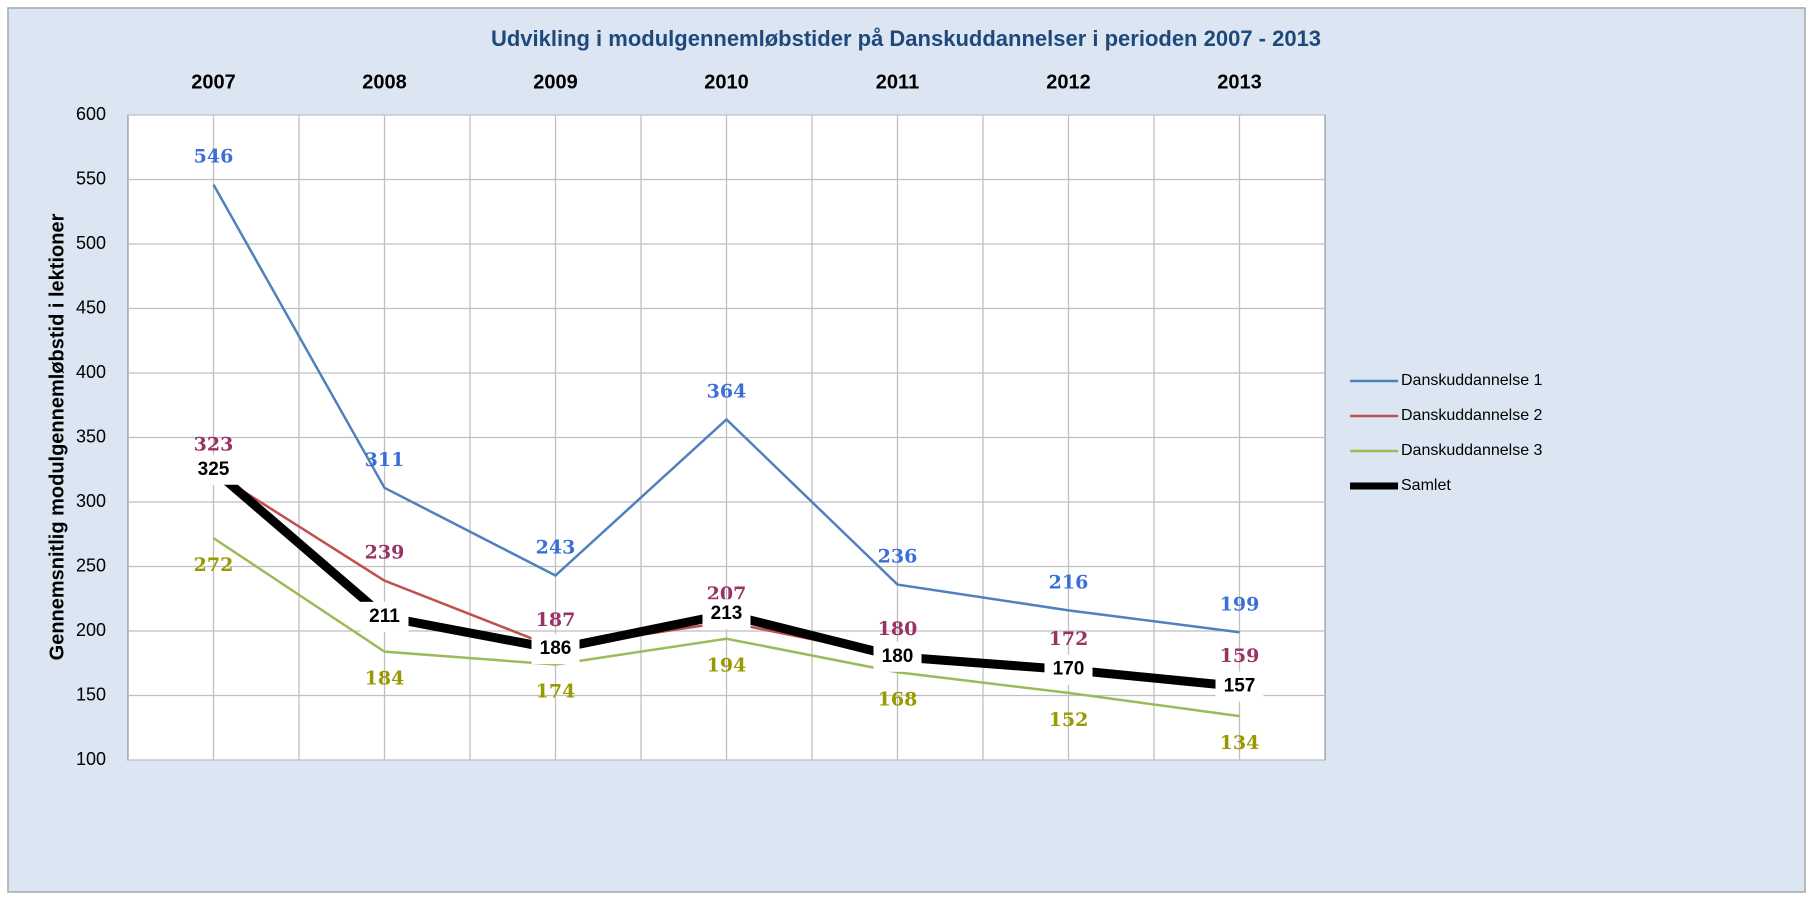 This screenshot has width=1813, height=905. What do you see at coordinates (91, 565) in the screenshot?
I see `y-tick-label: 250` at bounding box center [91, 565].